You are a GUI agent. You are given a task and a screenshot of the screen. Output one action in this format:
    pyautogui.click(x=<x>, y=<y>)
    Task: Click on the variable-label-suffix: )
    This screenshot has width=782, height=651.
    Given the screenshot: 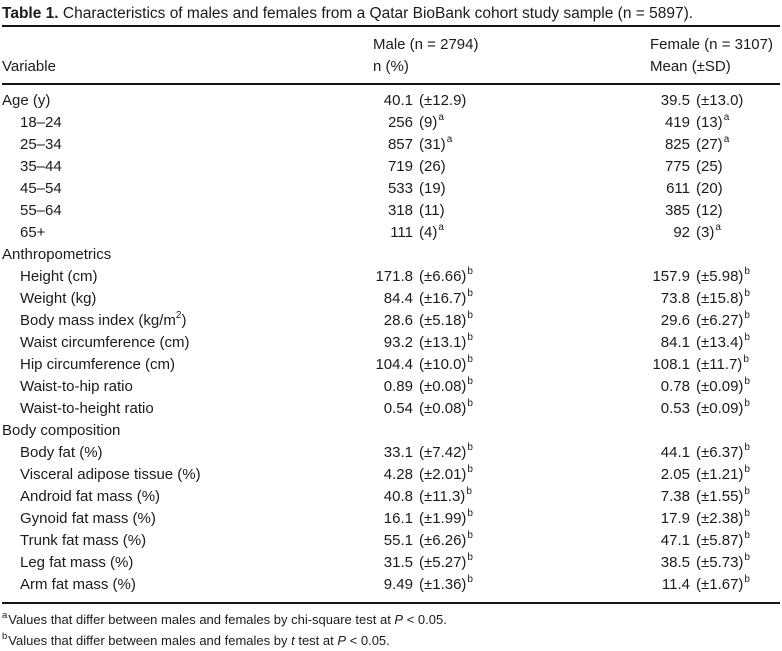 What is the action you would take?
    pyautogui.click(x=184, y=320)
    